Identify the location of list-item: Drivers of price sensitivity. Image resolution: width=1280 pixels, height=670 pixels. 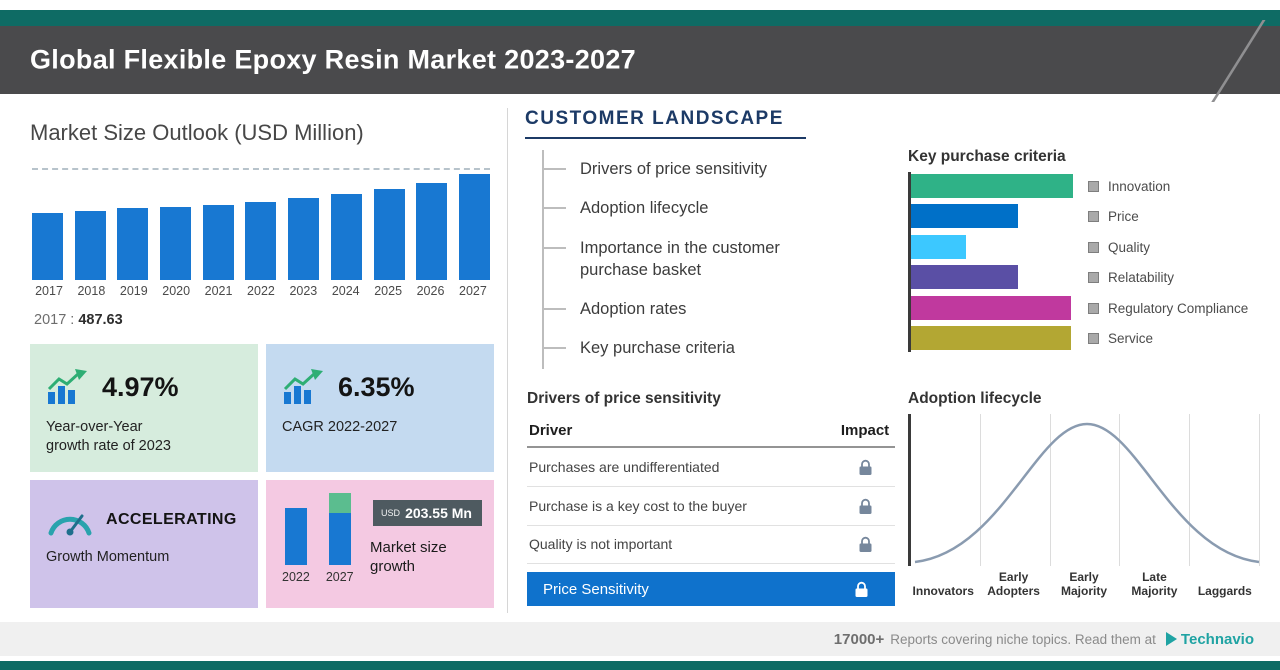
(694, 169).